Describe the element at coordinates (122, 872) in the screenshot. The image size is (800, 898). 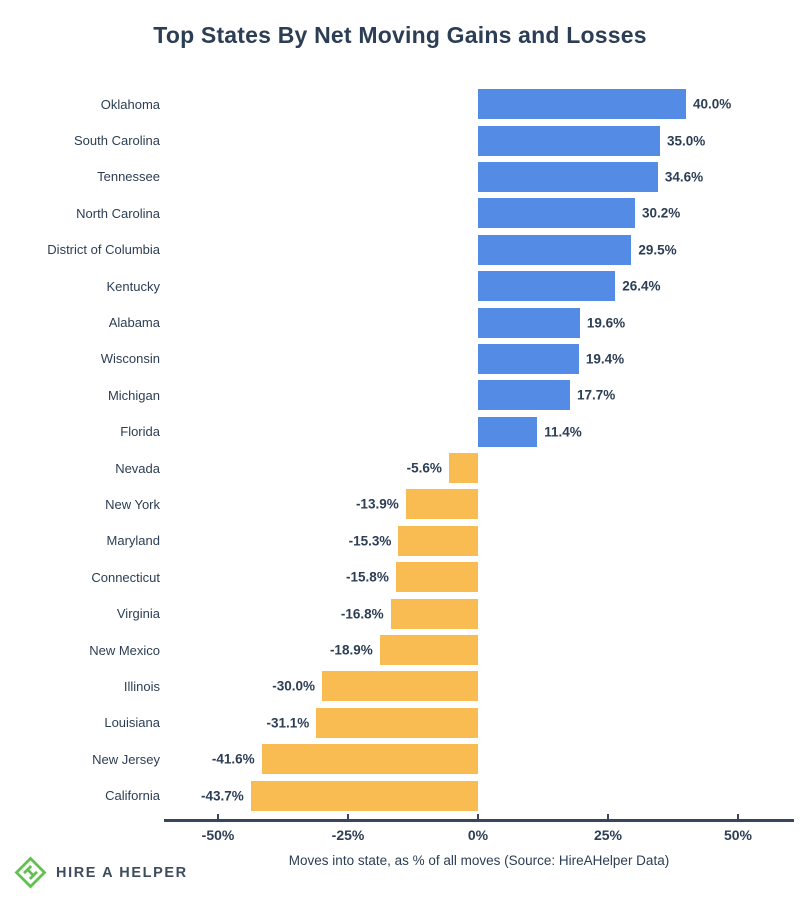
I see `brand-name: HIRE A HELPER` at that location.